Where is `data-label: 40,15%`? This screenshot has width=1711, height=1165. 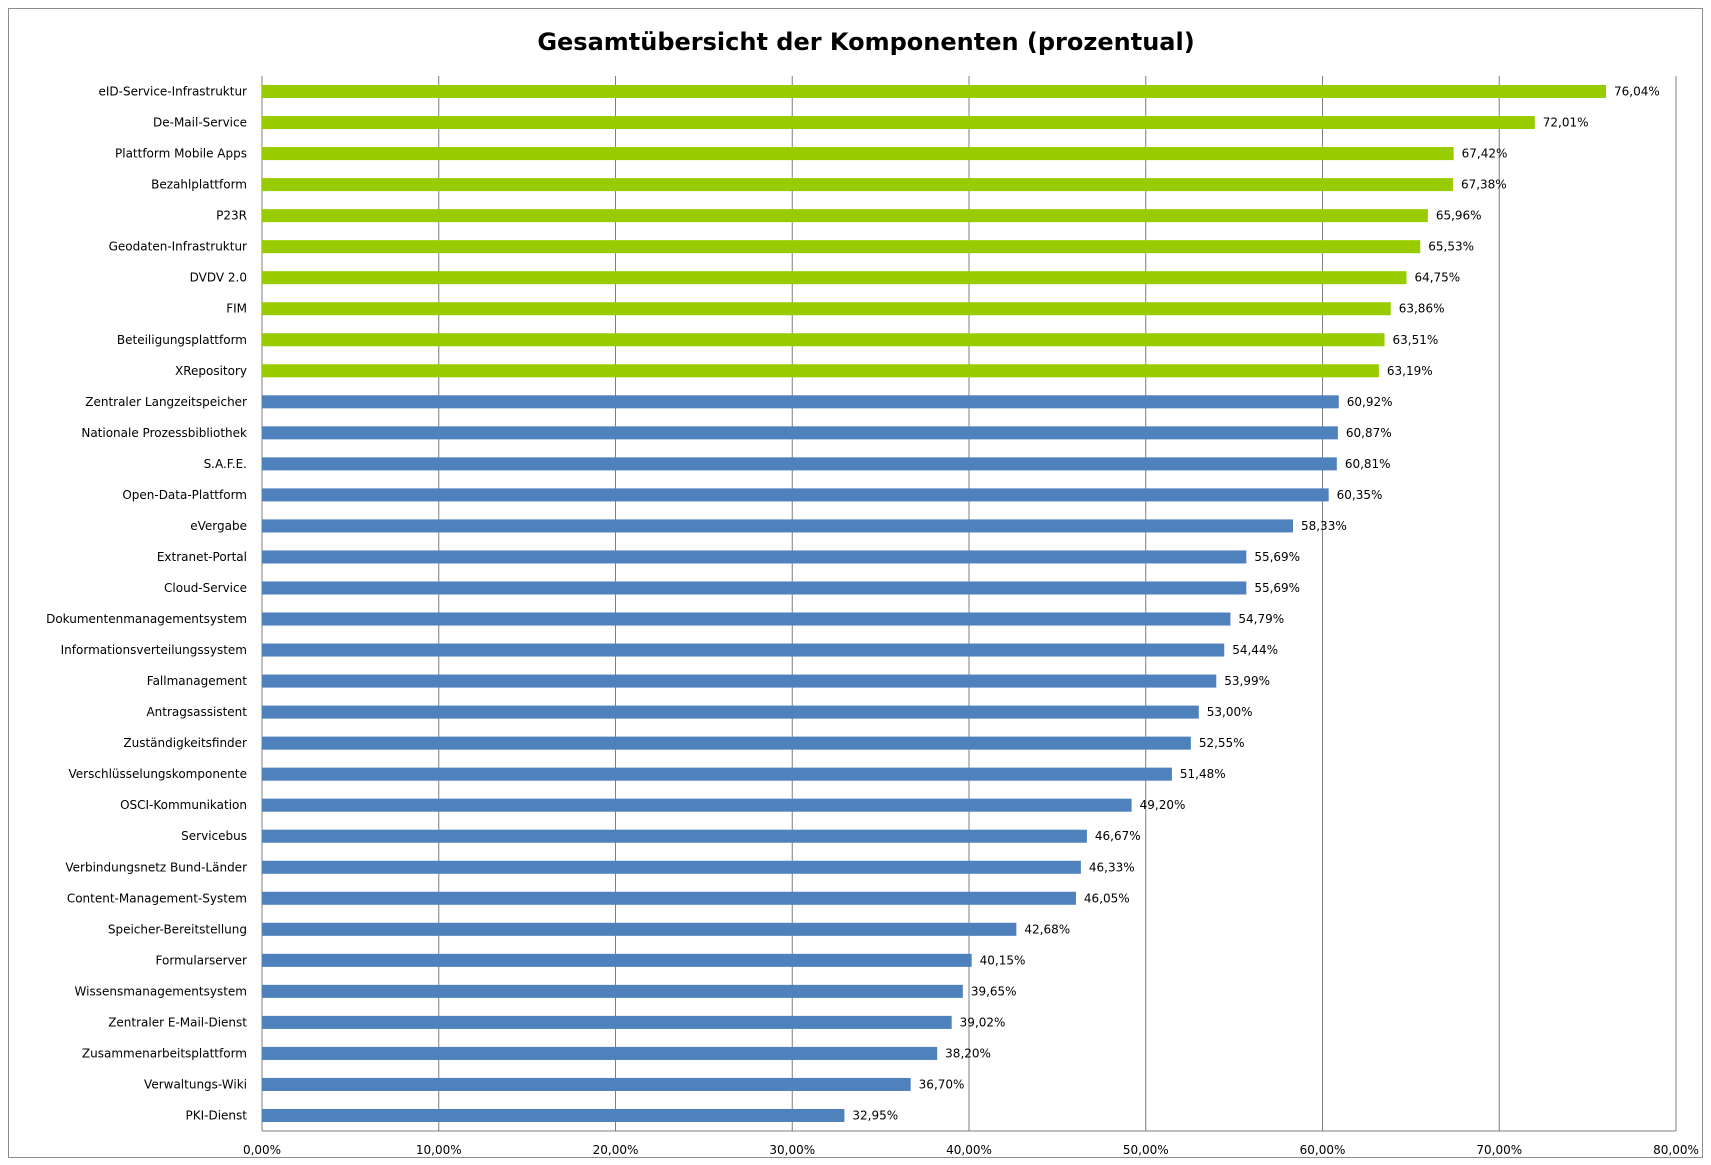
data-label: 40,15% is located at coordinates (1003, 960).